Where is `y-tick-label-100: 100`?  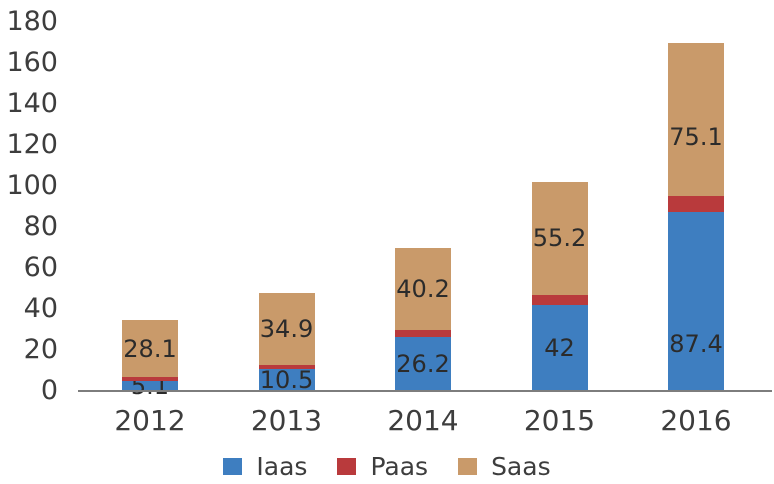 y-tick-label-100: 100 is located at coordinates (32, 185).